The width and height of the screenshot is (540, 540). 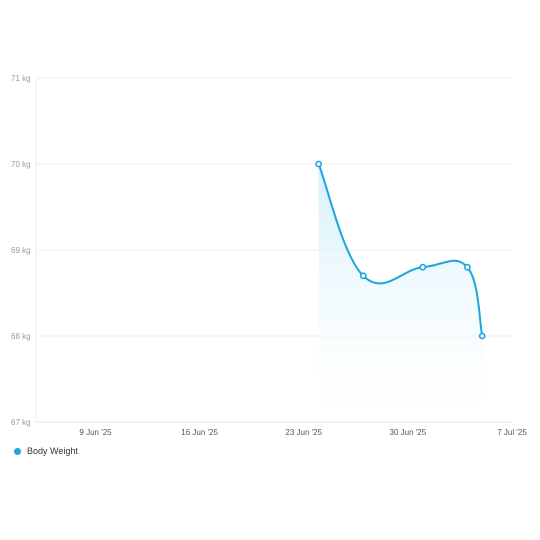 I want to click on legend: Body Weight, so click(x=46, y=451).